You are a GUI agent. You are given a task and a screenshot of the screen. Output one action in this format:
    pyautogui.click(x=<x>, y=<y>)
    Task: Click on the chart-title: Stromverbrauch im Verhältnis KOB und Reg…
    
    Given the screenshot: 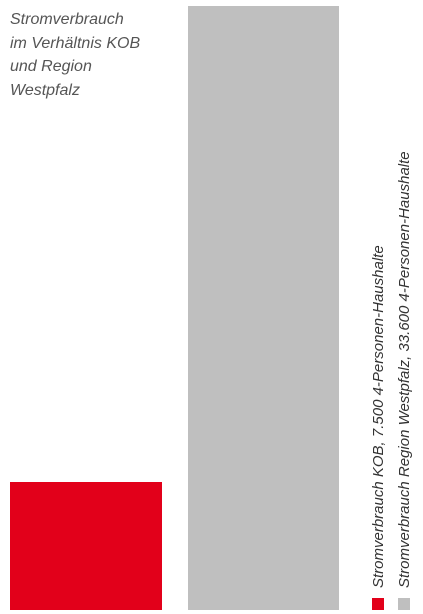 What is the action you would take?
    pyautogui.click(x=95, y=55)
    